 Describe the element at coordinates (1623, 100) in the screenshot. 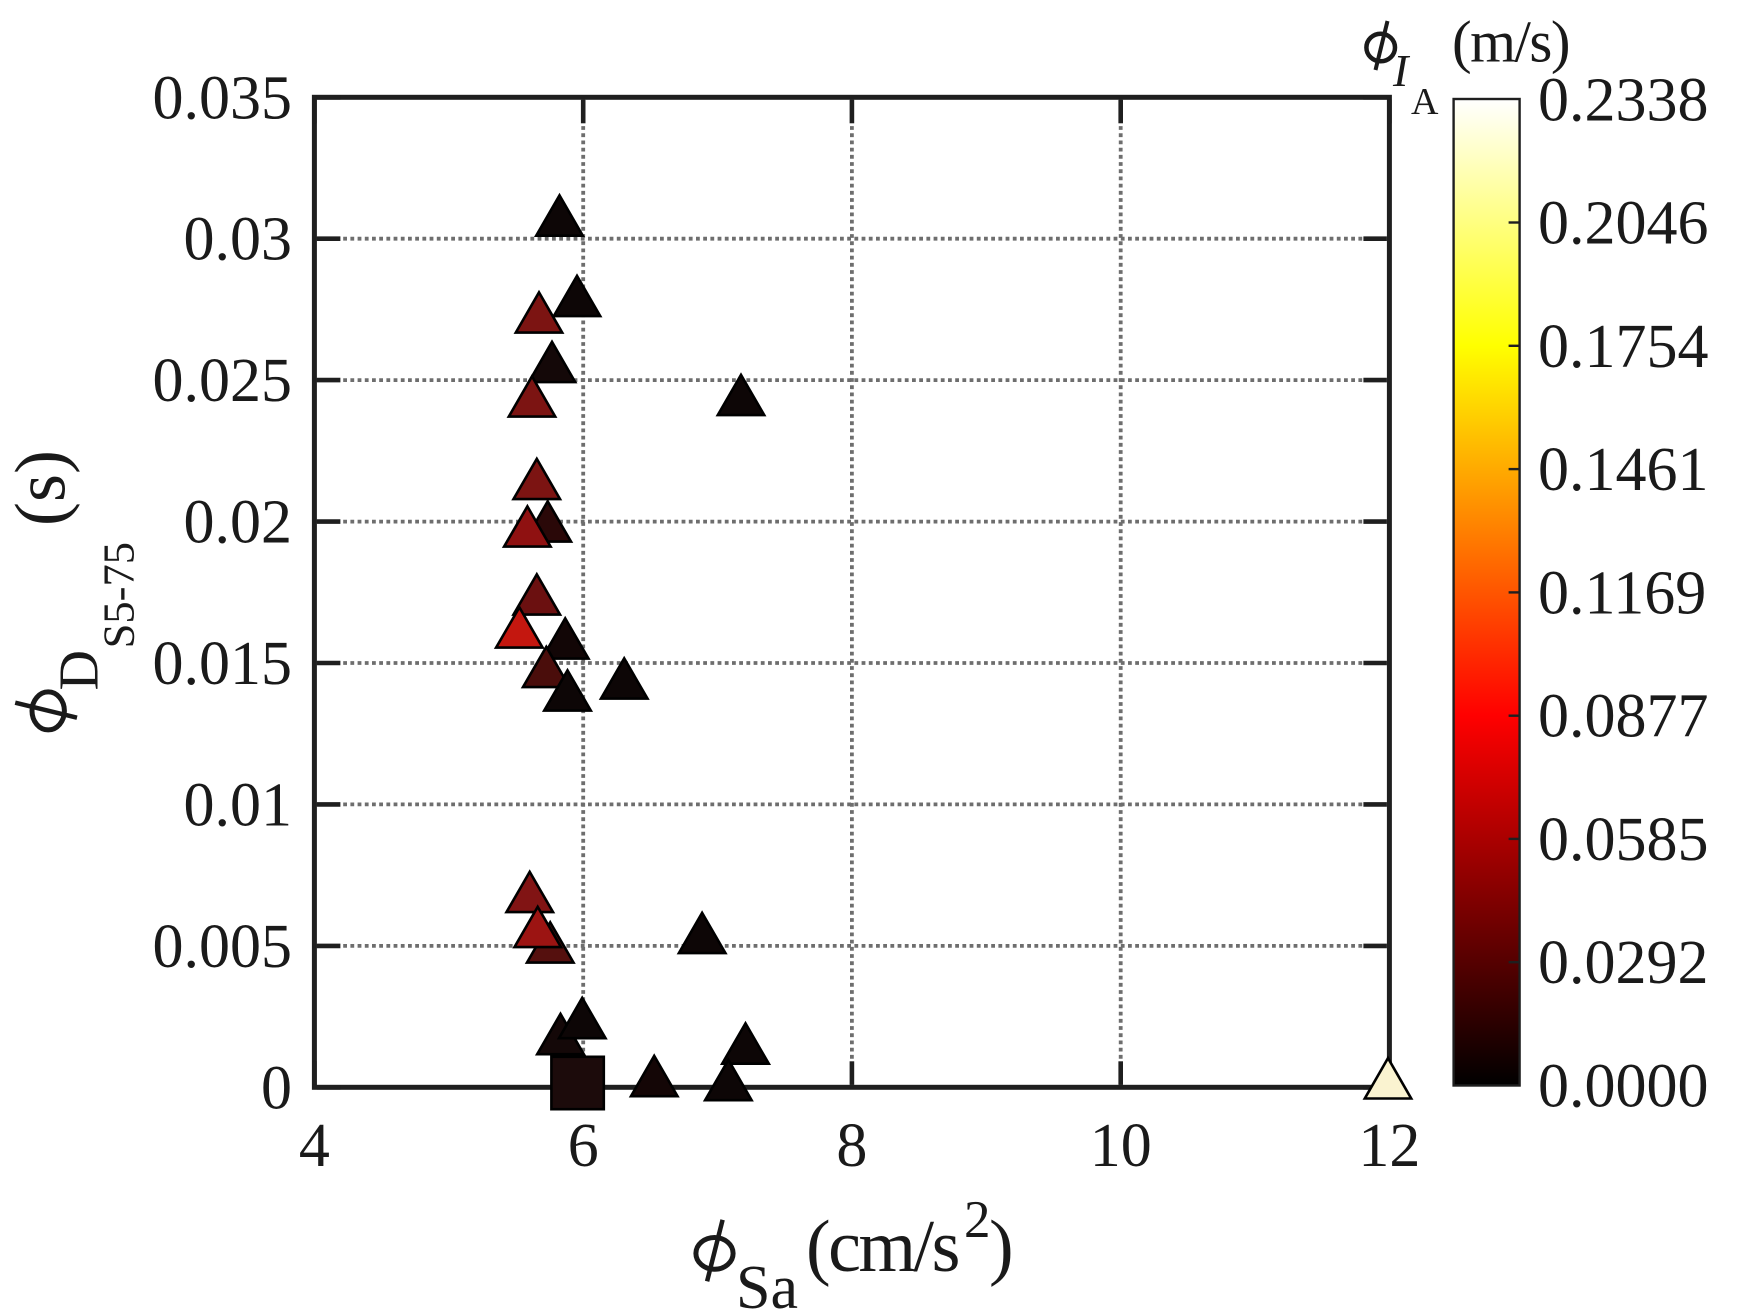

I see `svg-text: 0.2338` at that location.